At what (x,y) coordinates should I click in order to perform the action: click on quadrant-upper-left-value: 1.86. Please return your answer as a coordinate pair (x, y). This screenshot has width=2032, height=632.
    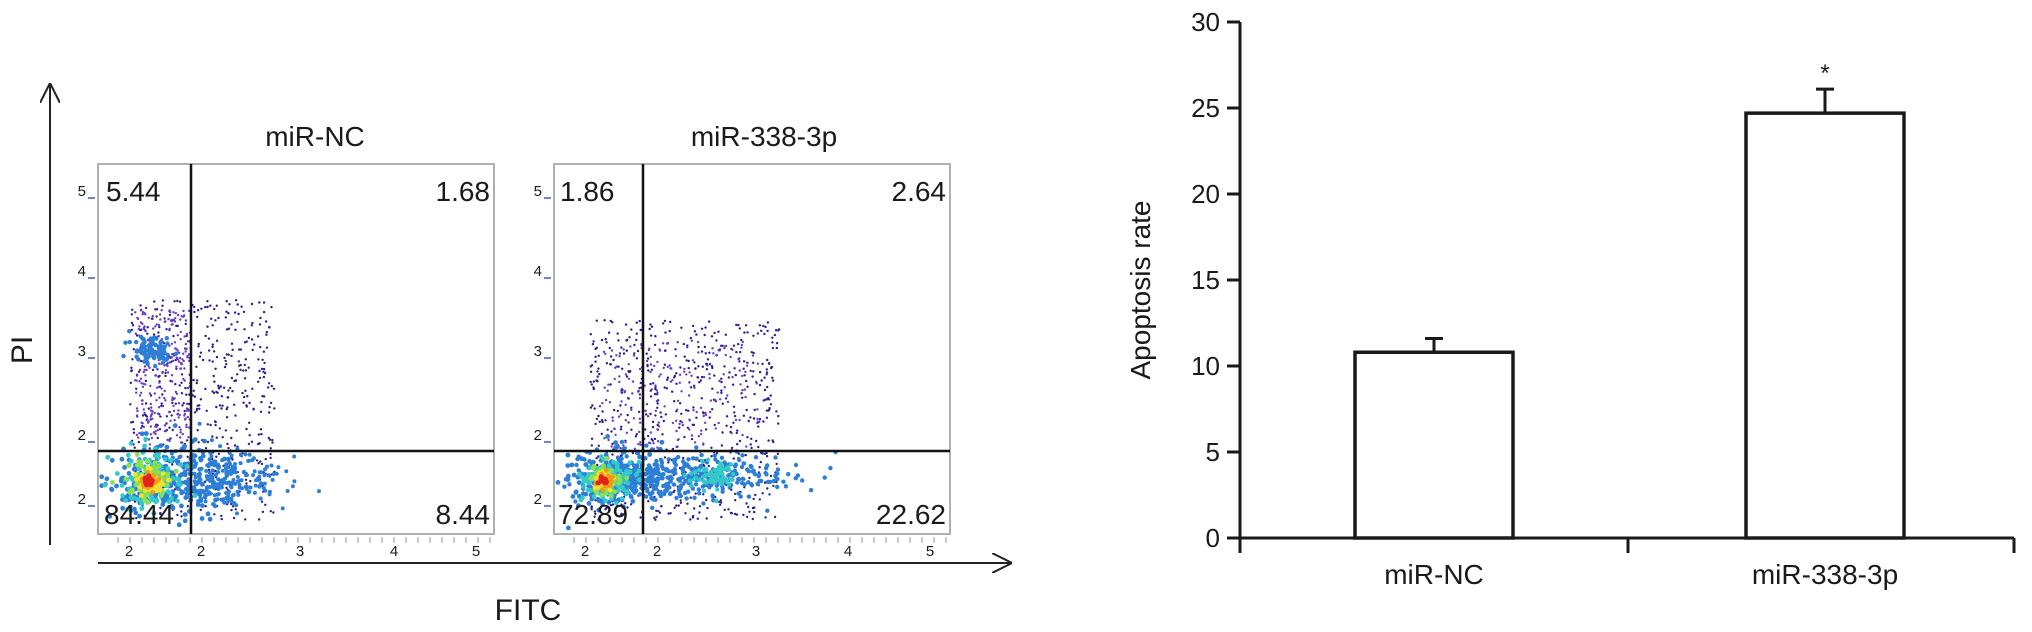
    Looking at the image, I should click on (587, 191).